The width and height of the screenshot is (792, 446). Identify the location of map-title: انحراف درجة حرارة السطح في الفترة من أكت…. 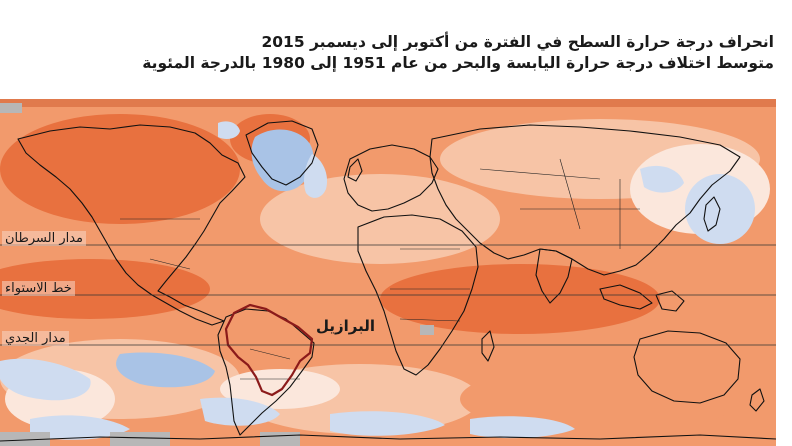
(517, 42).